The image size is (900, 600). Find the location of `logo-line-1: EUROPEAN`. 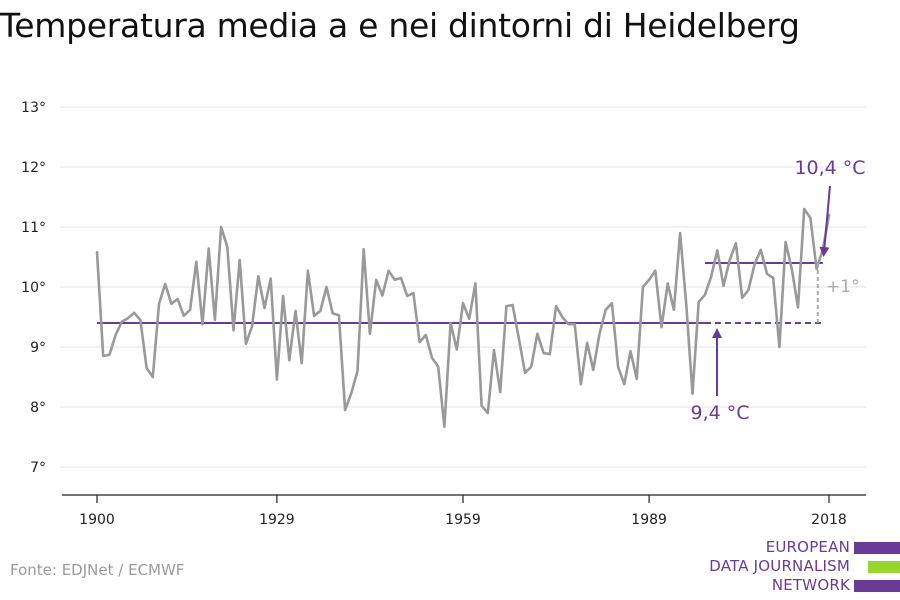

logo-line-1: EUROPEAN is located at coordinates (807, 547).